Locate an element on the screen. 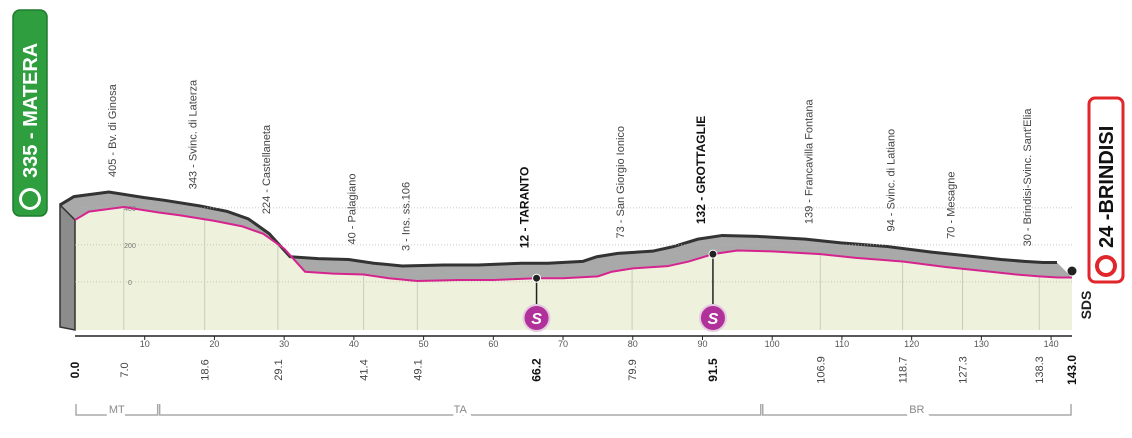  finish-box is located at coordinates (1106, 190).